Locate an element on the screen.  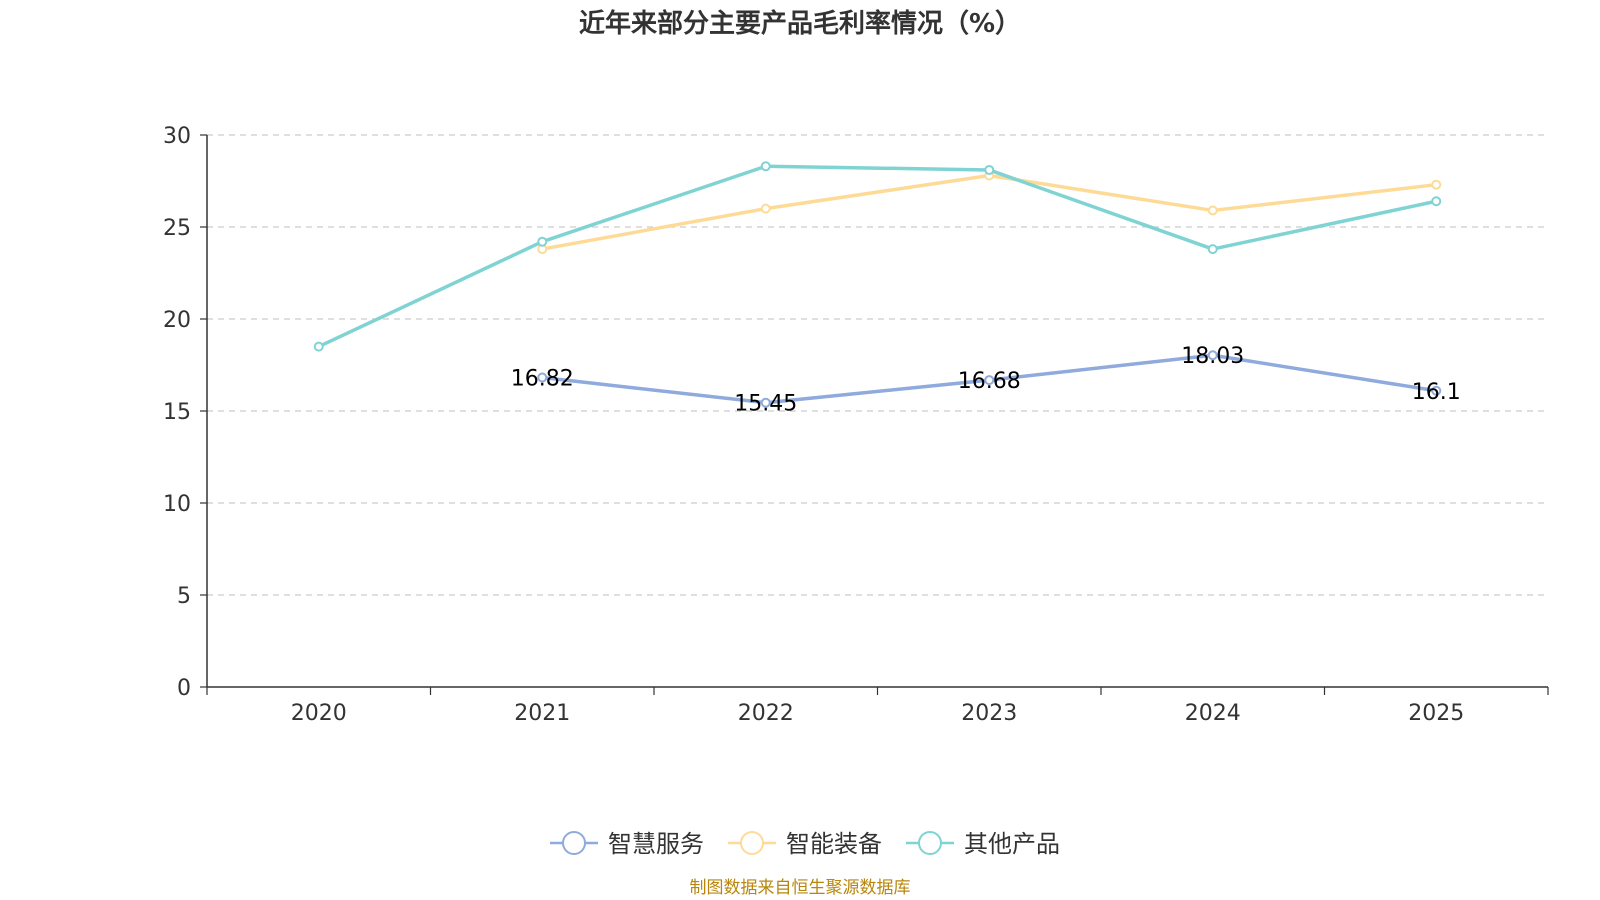
legend-label: 智慧服务 is located at coordinates (656, 844).